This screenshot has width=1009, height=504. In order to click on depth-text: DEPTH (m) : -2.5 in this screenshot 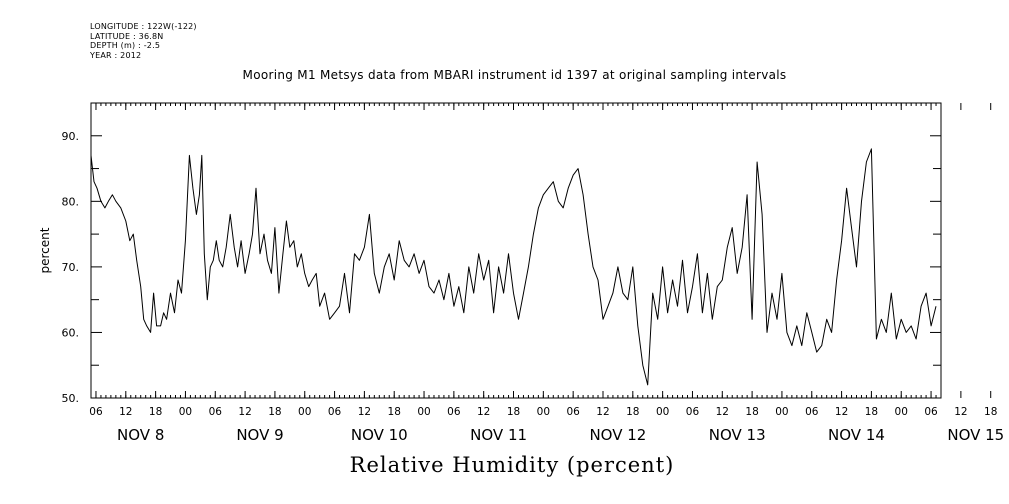, I will do `click(125, 45)`.